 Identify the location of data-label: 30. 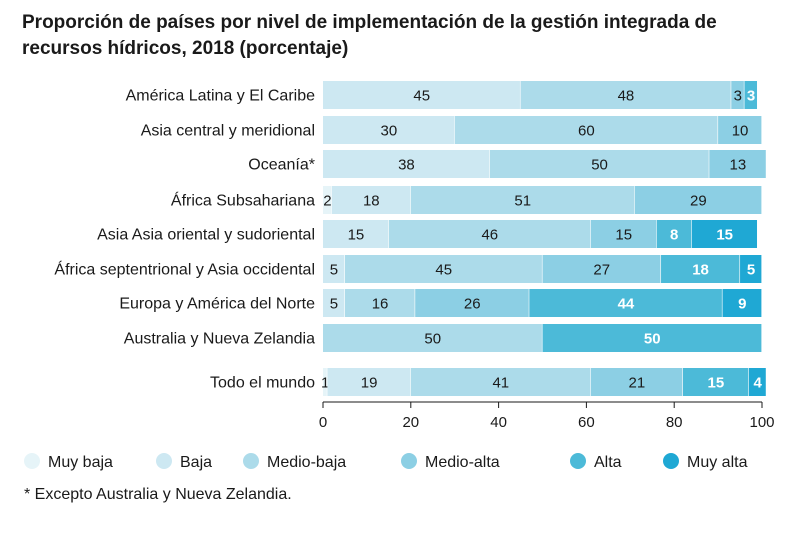
(389, 131).